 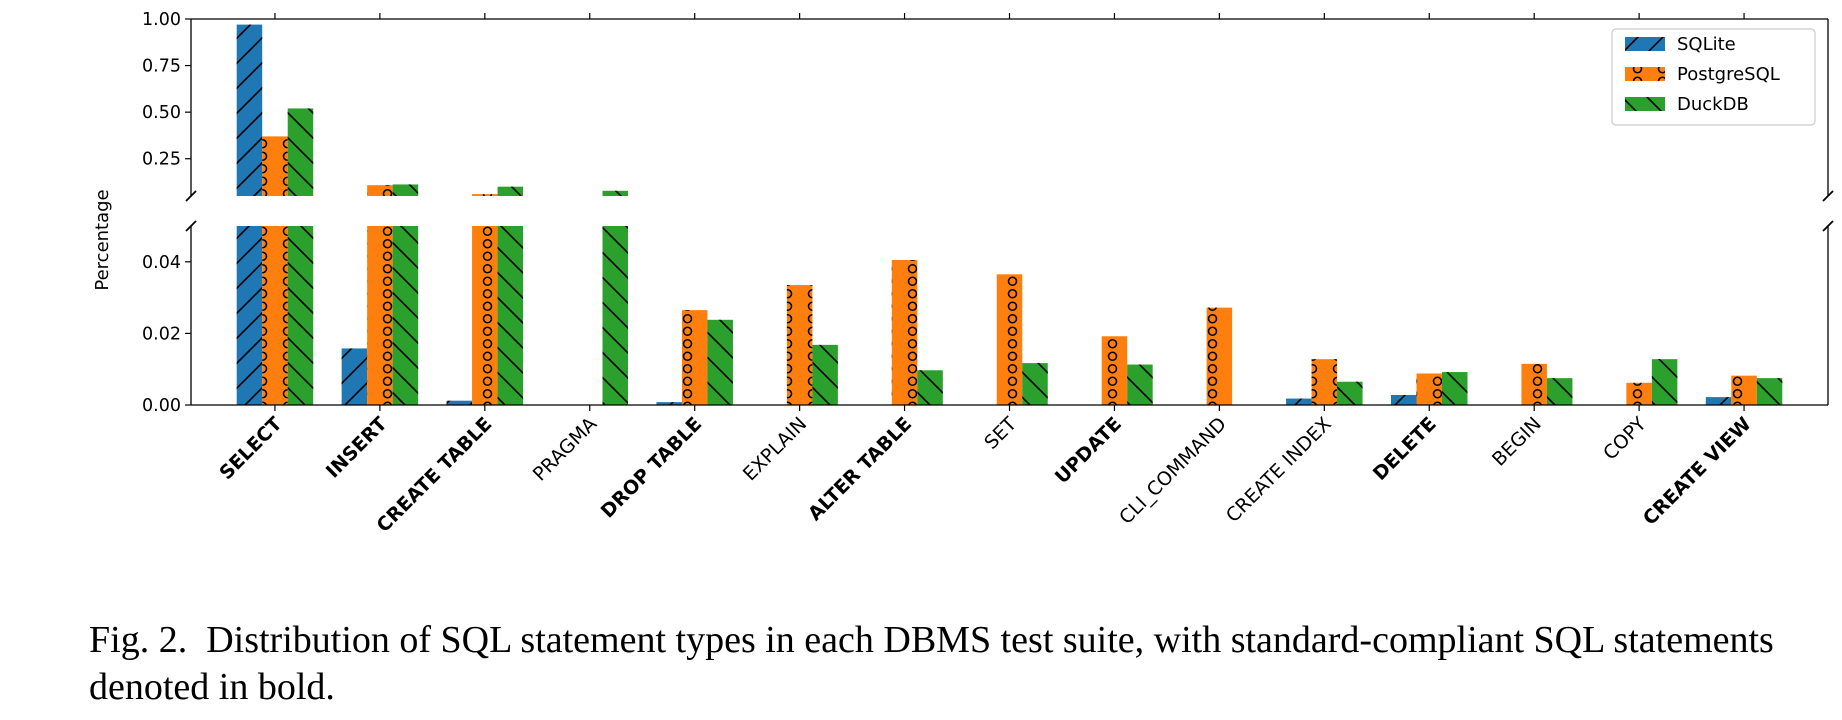 I want to click on bar-duckdb-create-table-upper-hatch, so click(x=510, y=191).